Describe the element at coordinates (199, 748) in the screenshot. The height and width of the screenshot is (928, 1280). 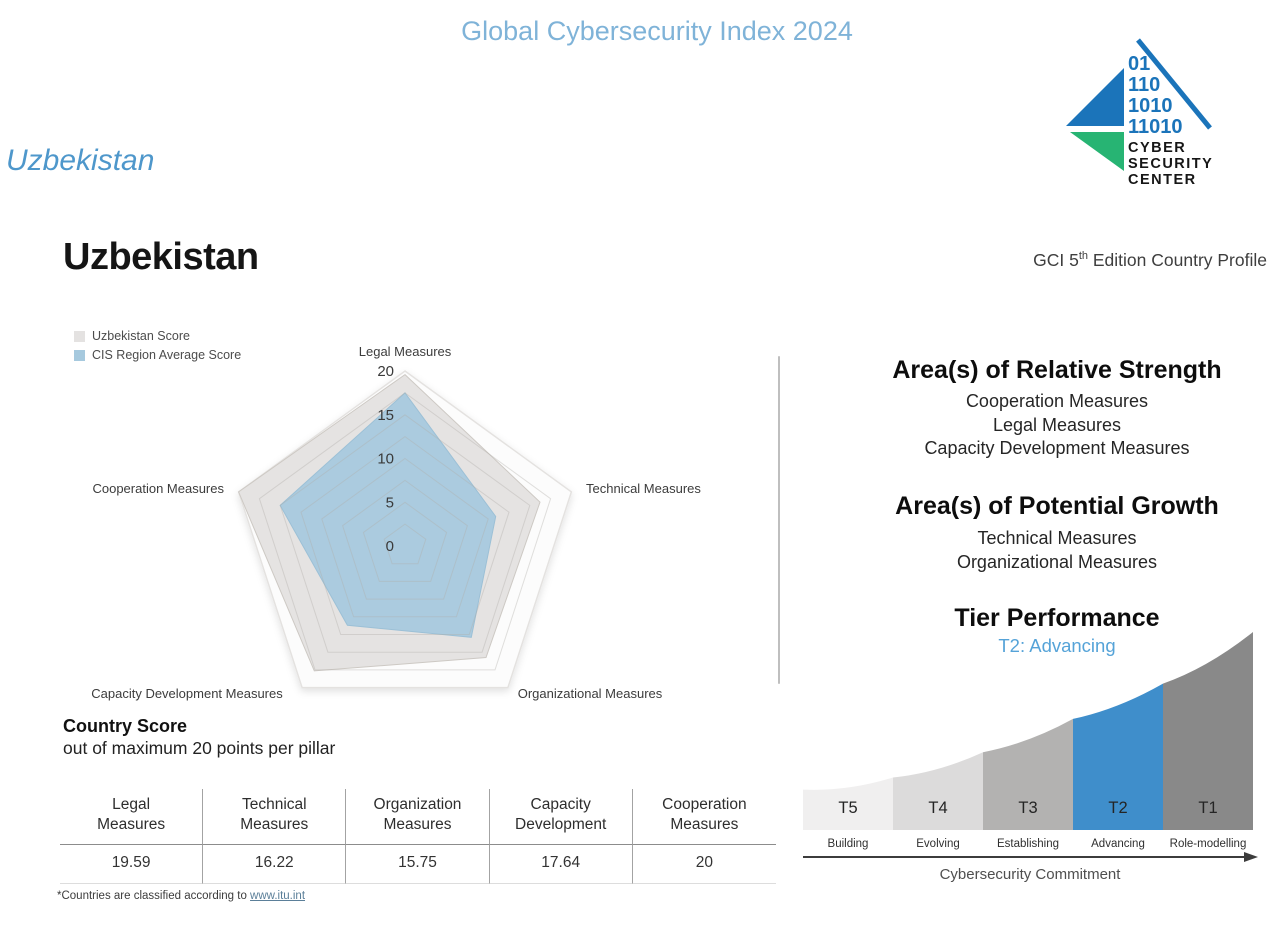
I see `country-score-subtitle: out of maximum 20 points per pillar` at that location.